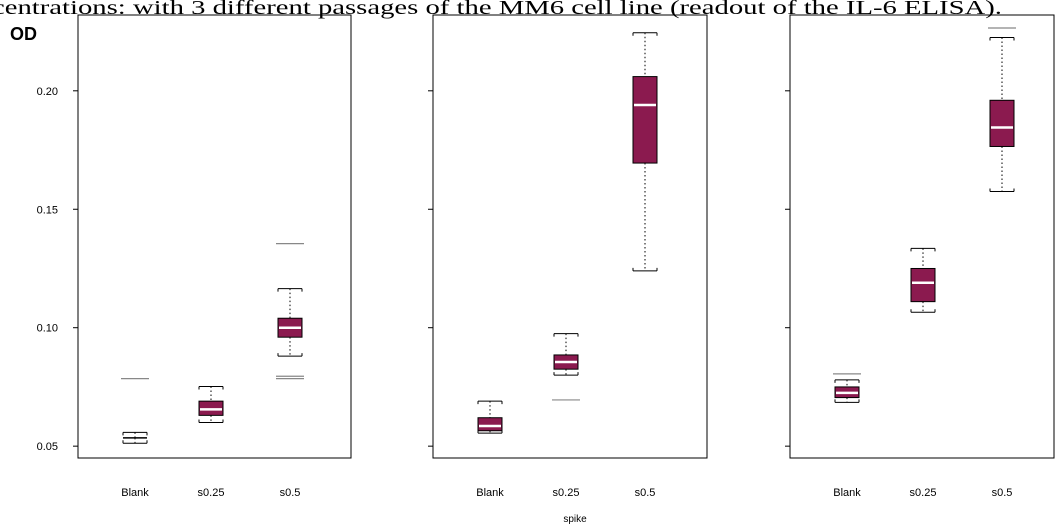  What do you see at coordinates (23, 34) in the screenshot?
I see `y-axis-label: OD` at bounding box center [23, 34].